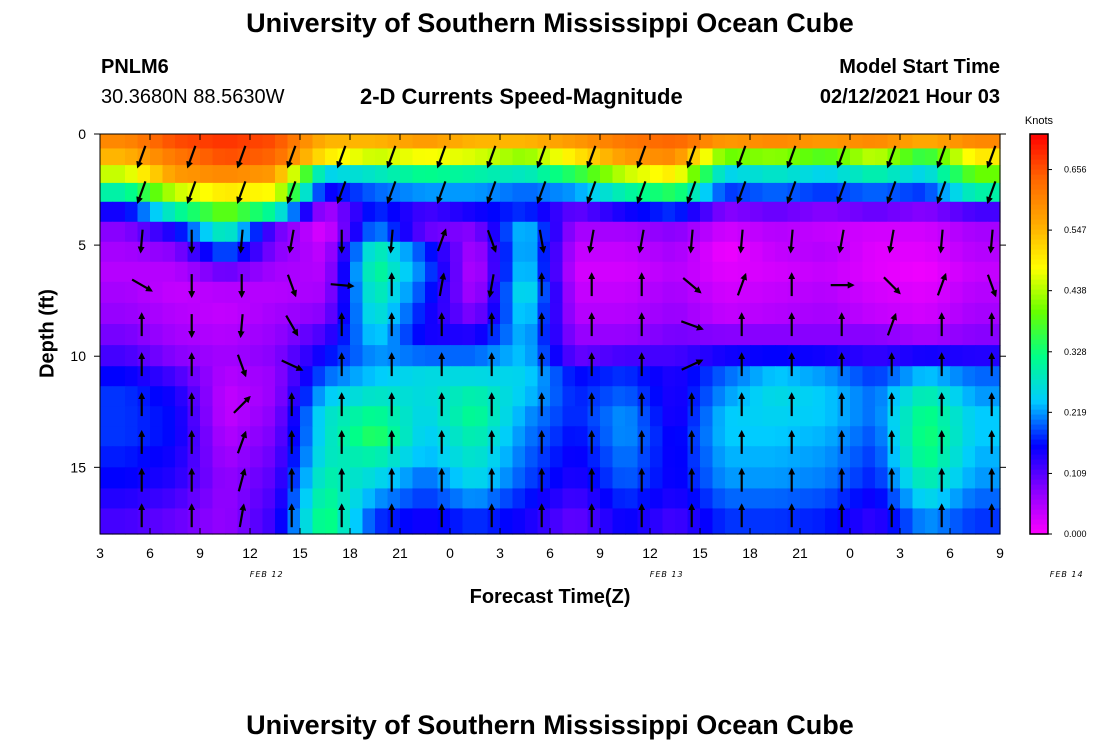 Image resolution: width=1100 pixels, height=750 pixels. I want to click on station-coords: 30.3680N 88.5630W, so click(193, 97).